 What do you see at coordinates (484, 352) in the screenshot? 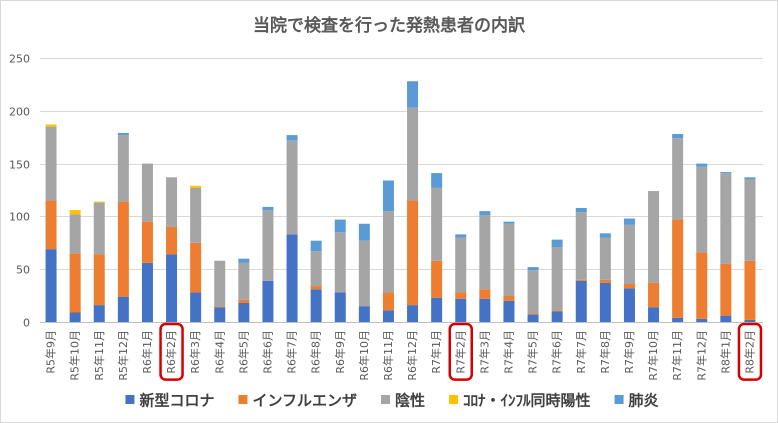
I see `x-tick: R7年3月` at bounding box center [484, 352].